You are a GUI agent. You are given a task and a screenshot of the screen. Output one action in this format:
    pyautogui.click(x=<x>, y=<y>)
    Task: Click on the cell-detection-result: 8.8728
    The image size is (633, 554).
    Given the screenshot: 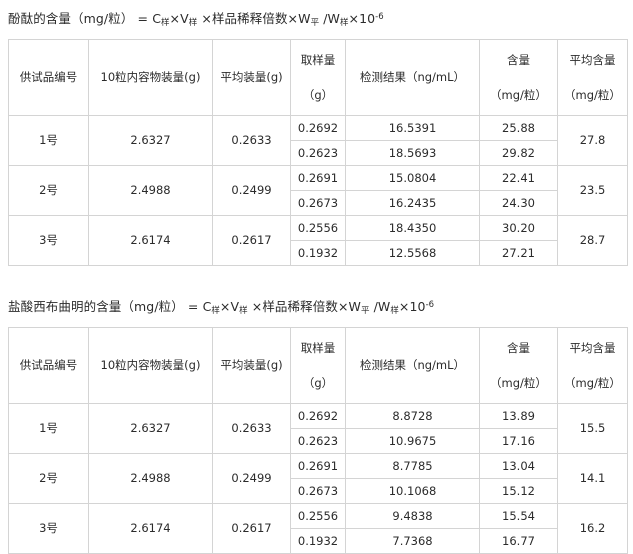 What is the action you would take?
    pyautogui.click(x=412, y=415)
    